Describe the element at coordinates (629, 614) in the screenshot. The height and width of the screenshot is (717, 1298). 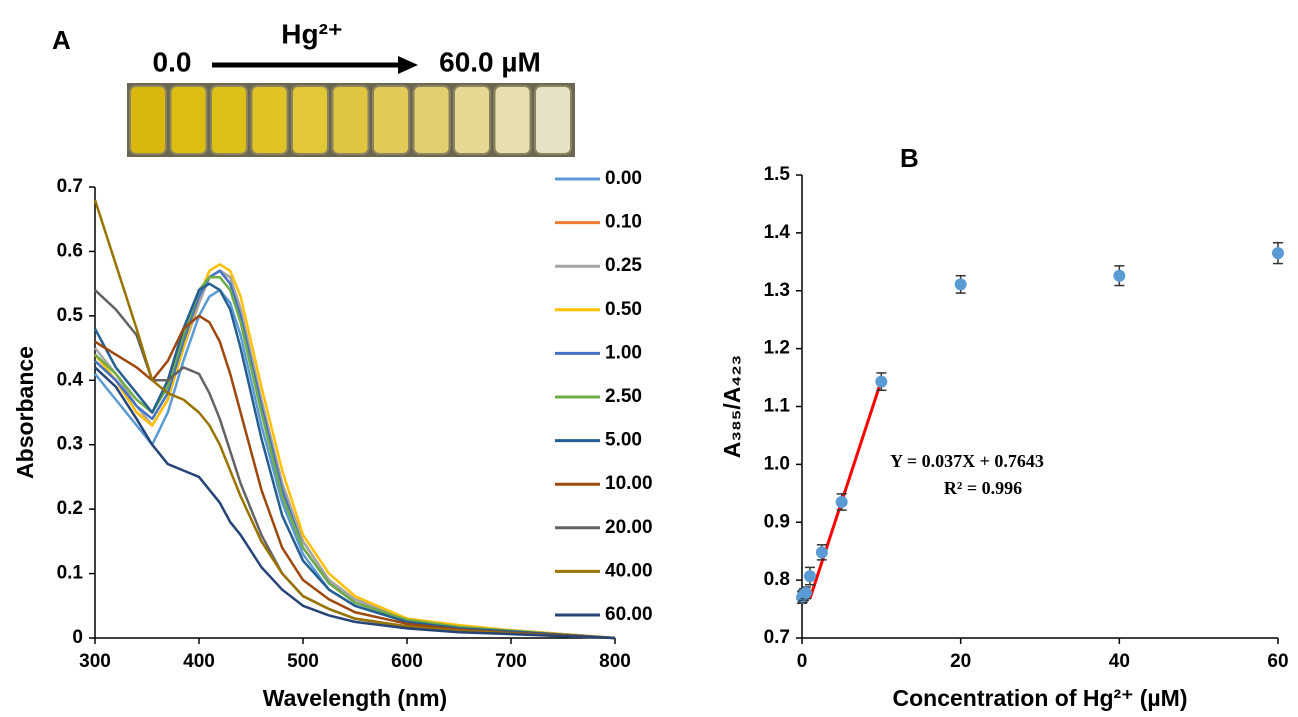
I see `legend-label: 60.00` at that location.